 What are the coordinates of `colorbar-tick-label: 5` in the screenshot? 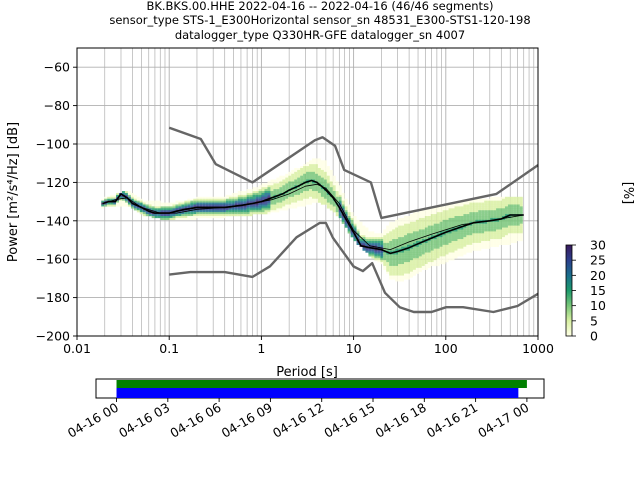 It's located at (594, 320).